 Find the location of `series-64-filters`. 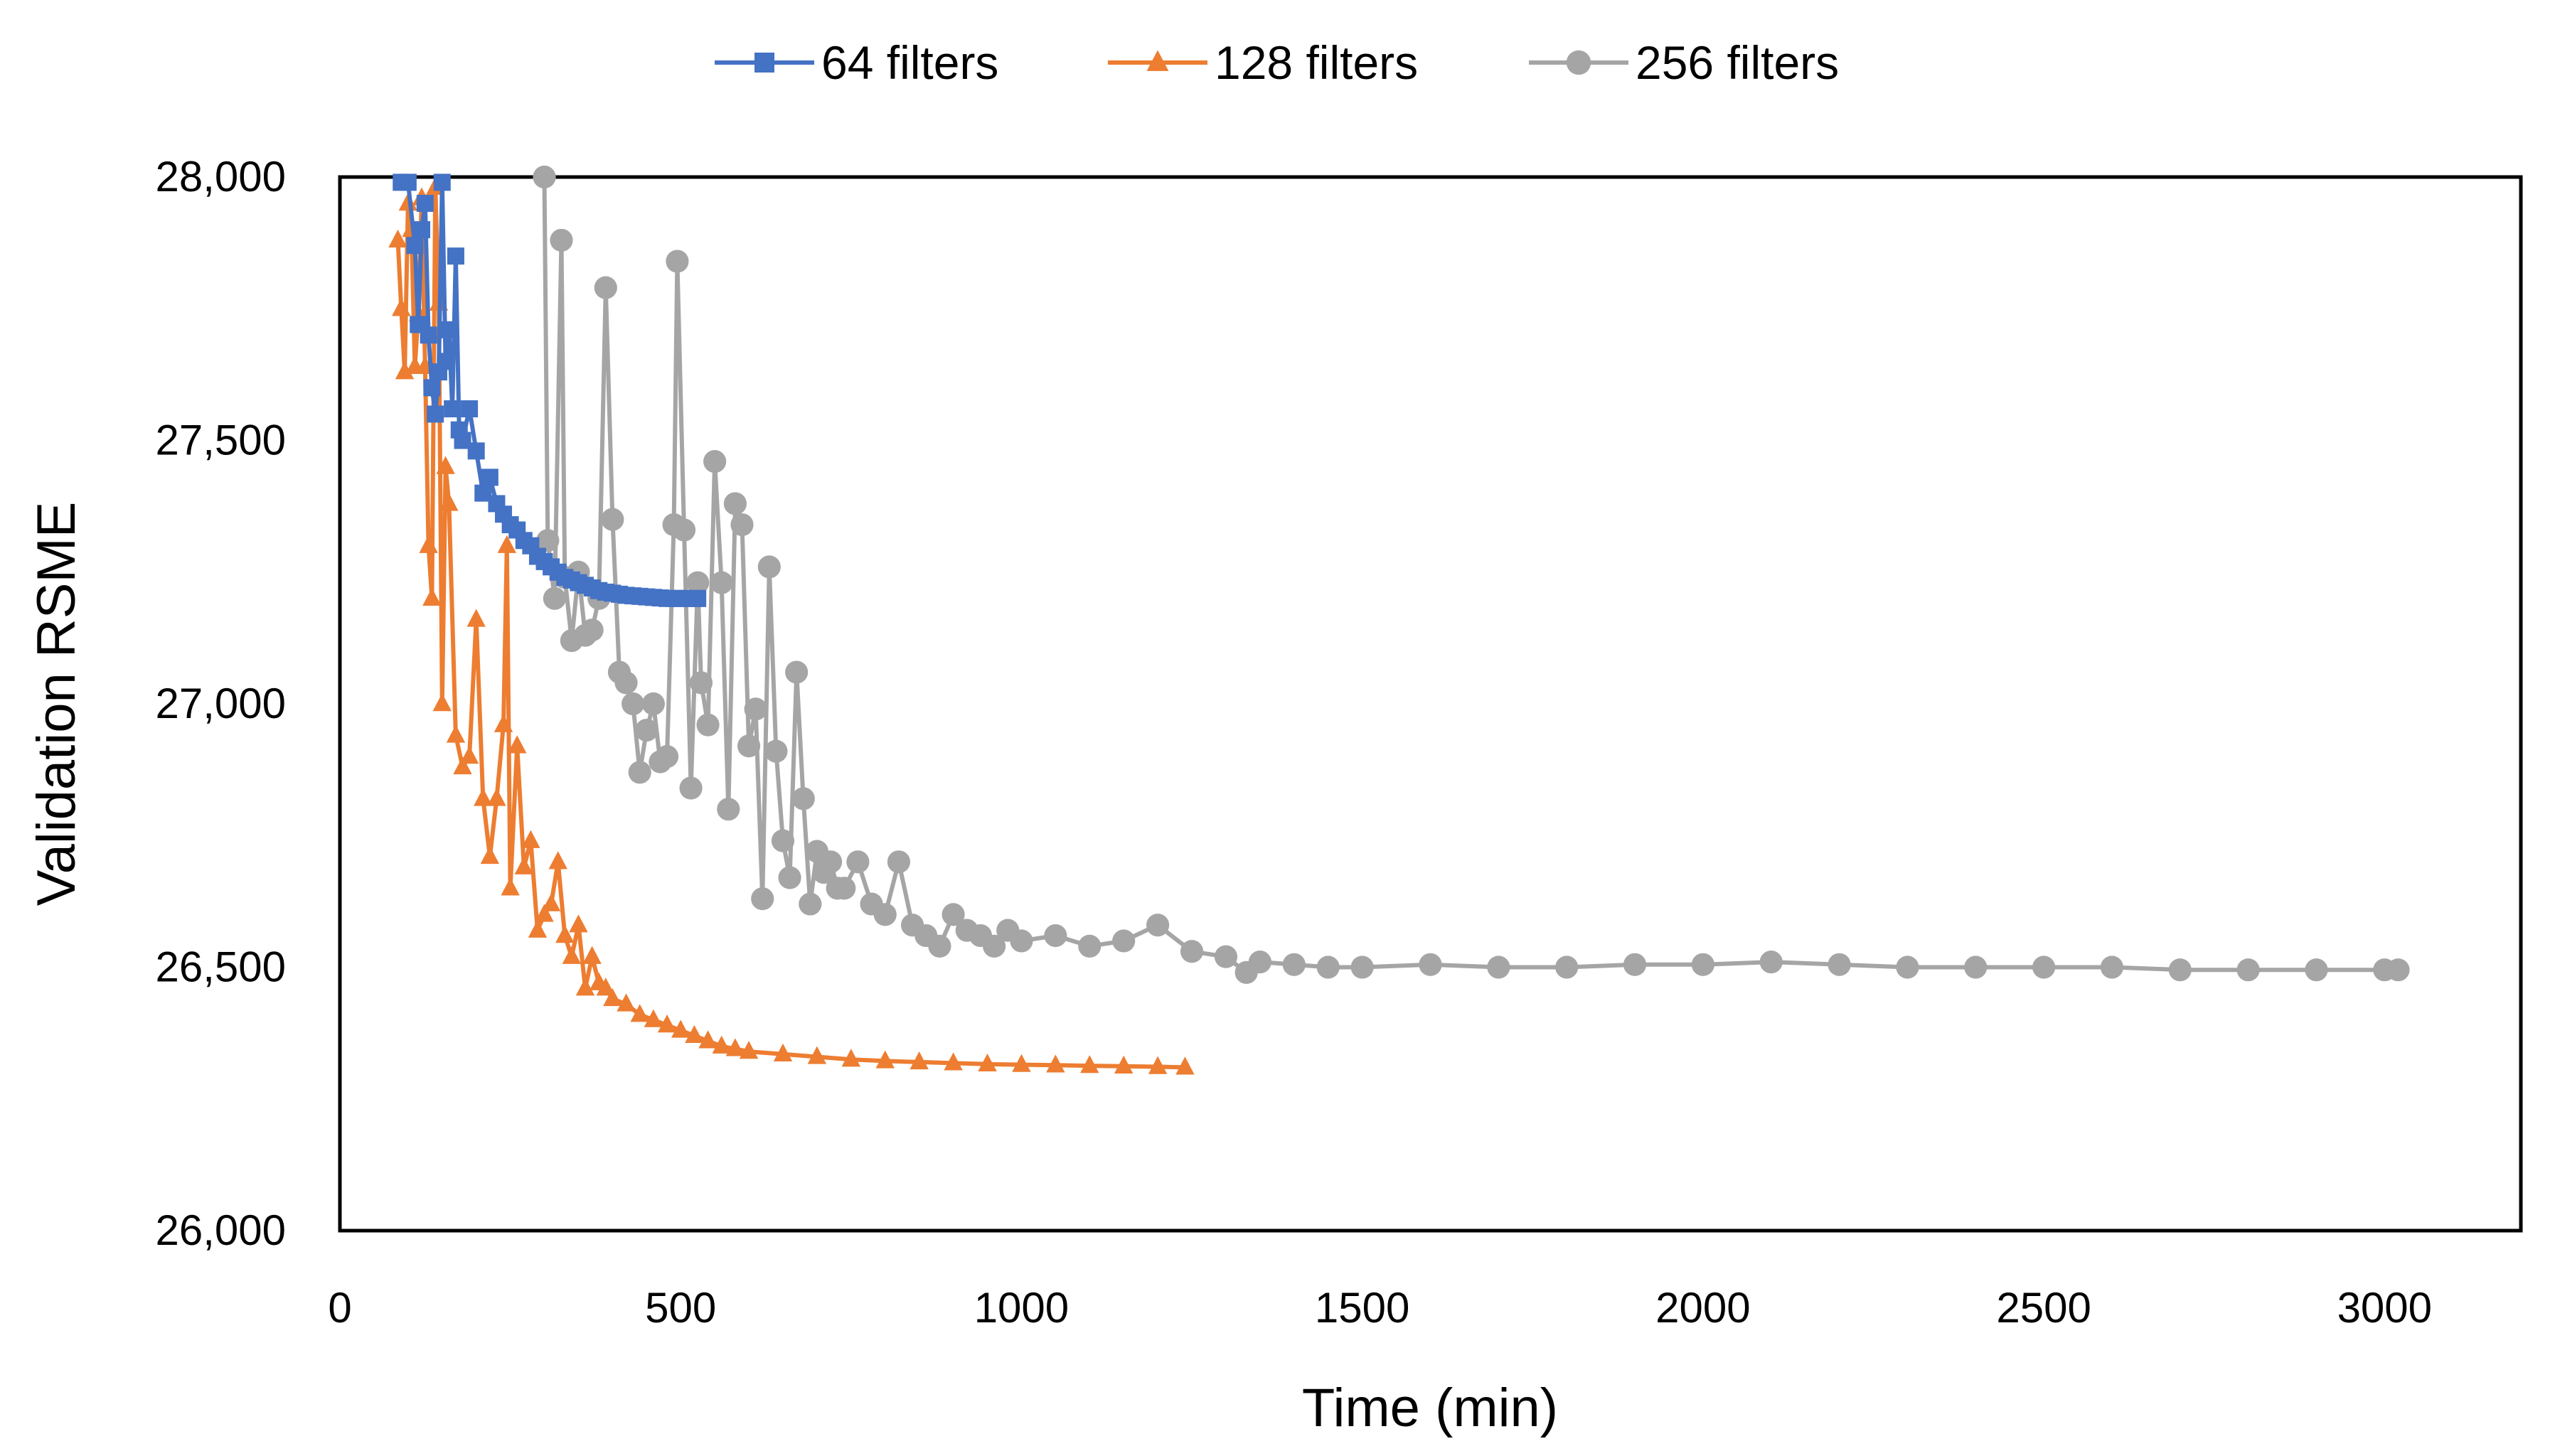

series-64-filters is located at coordinates (550, 390).